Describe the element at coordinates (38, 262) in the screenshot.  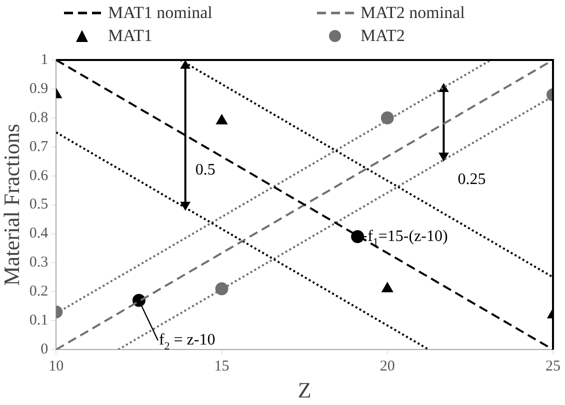
I see `y-tick-label: 0.3` at that location.